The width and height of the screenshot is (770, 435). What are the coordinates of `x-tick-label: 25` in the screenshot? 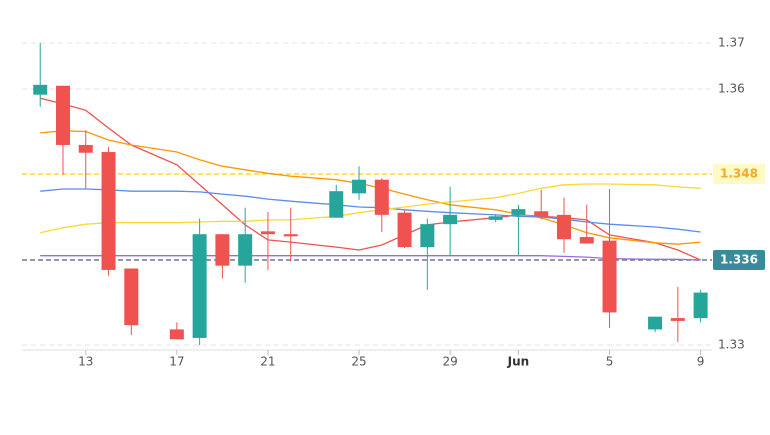 It's located at (358, 362).